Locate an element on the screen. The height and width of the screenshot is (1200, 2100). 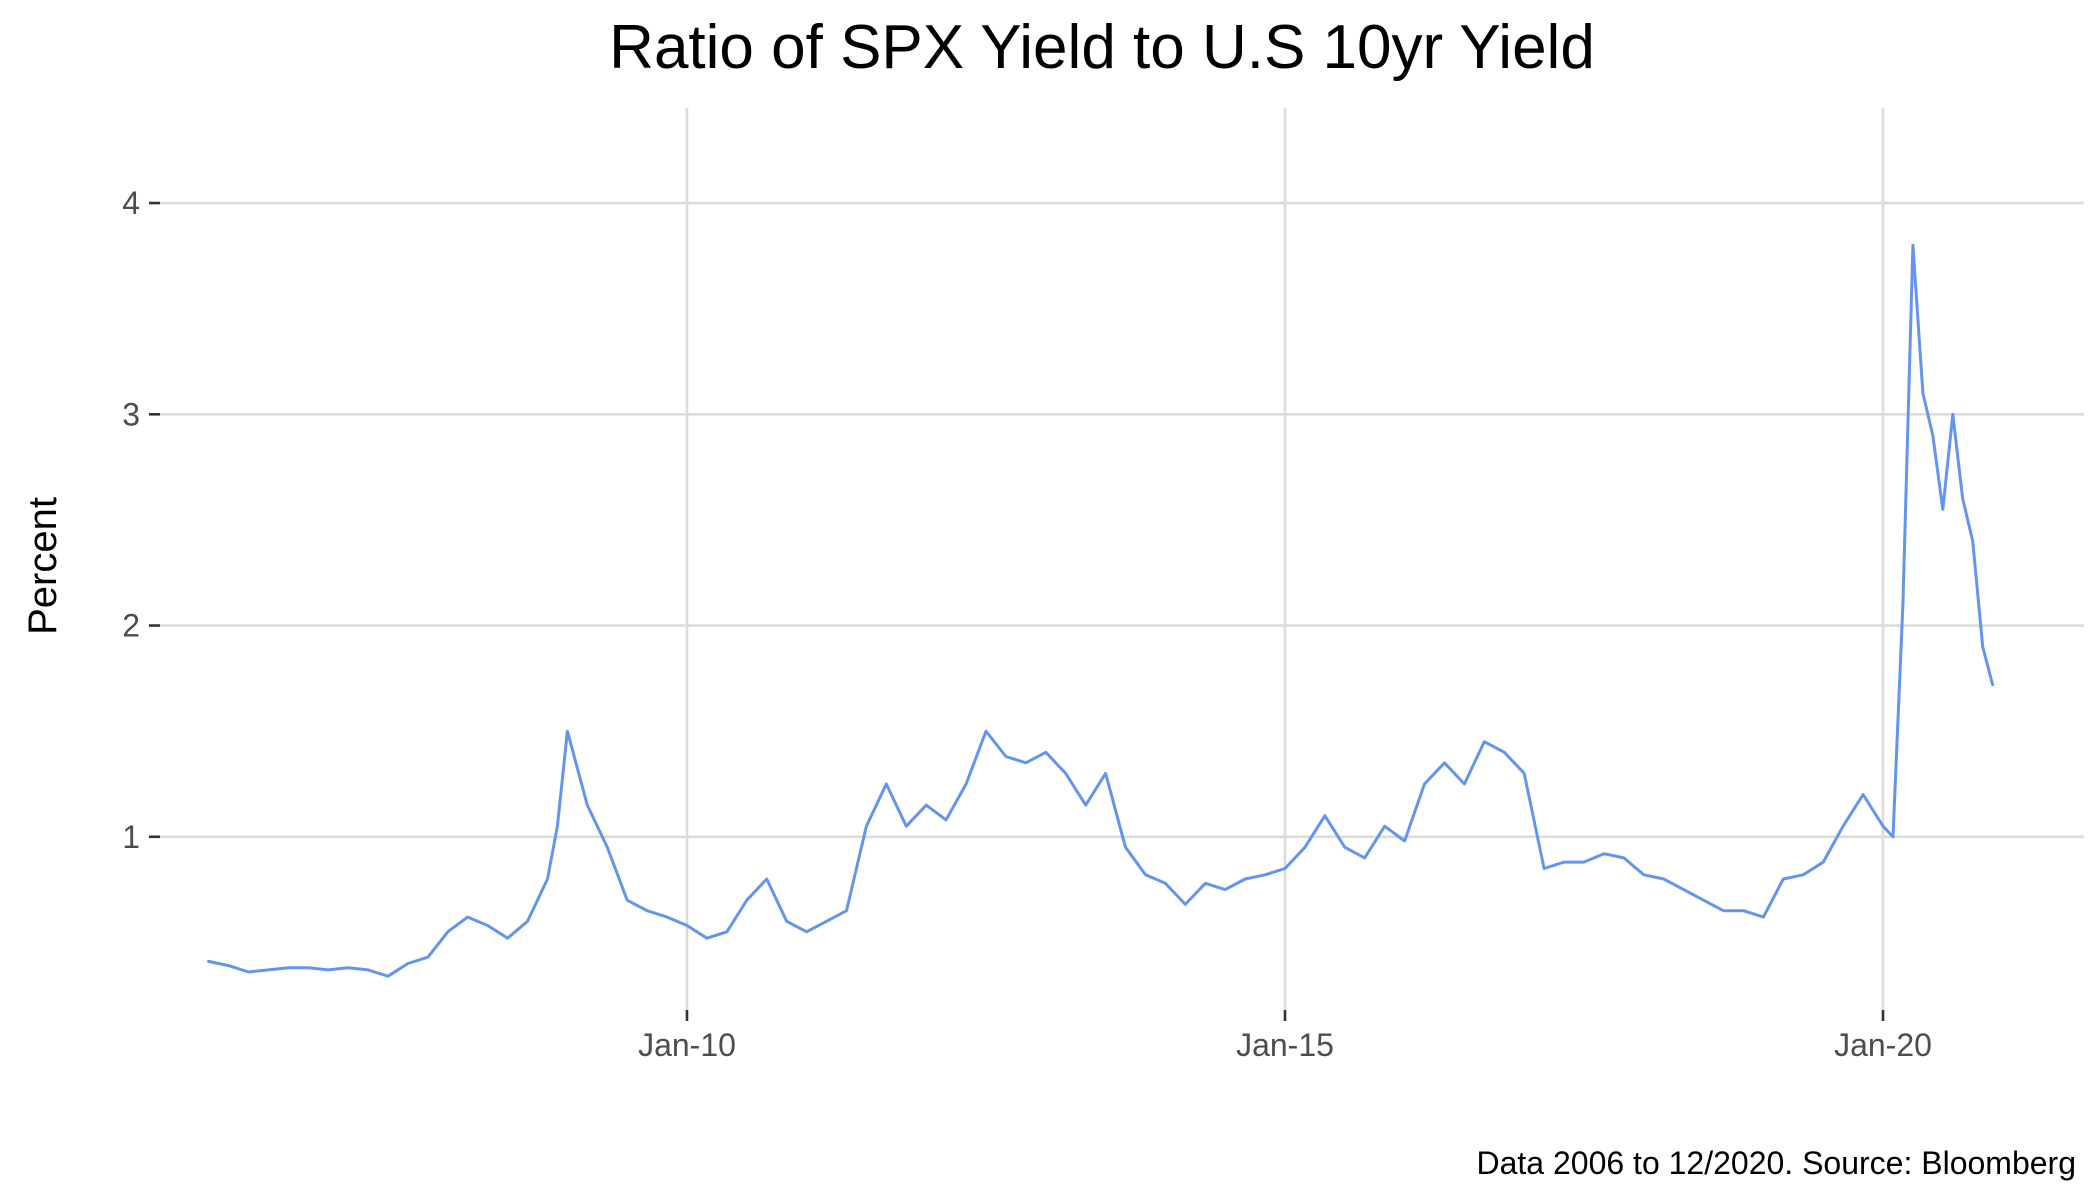
y-axis: 1 2 3 4 is located at coordinates (141, 520).